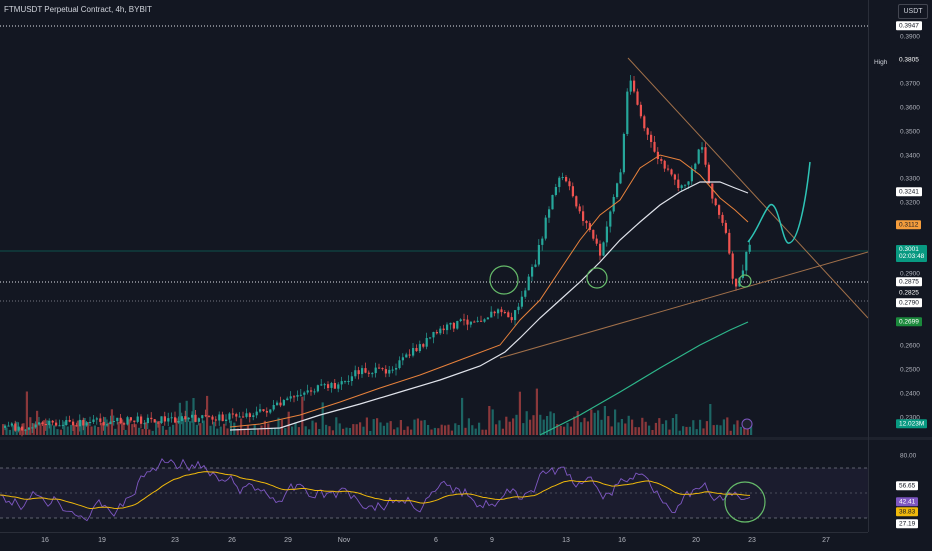 The image size is (932, 551). I want to click on pane-separator, so click(466, 438).